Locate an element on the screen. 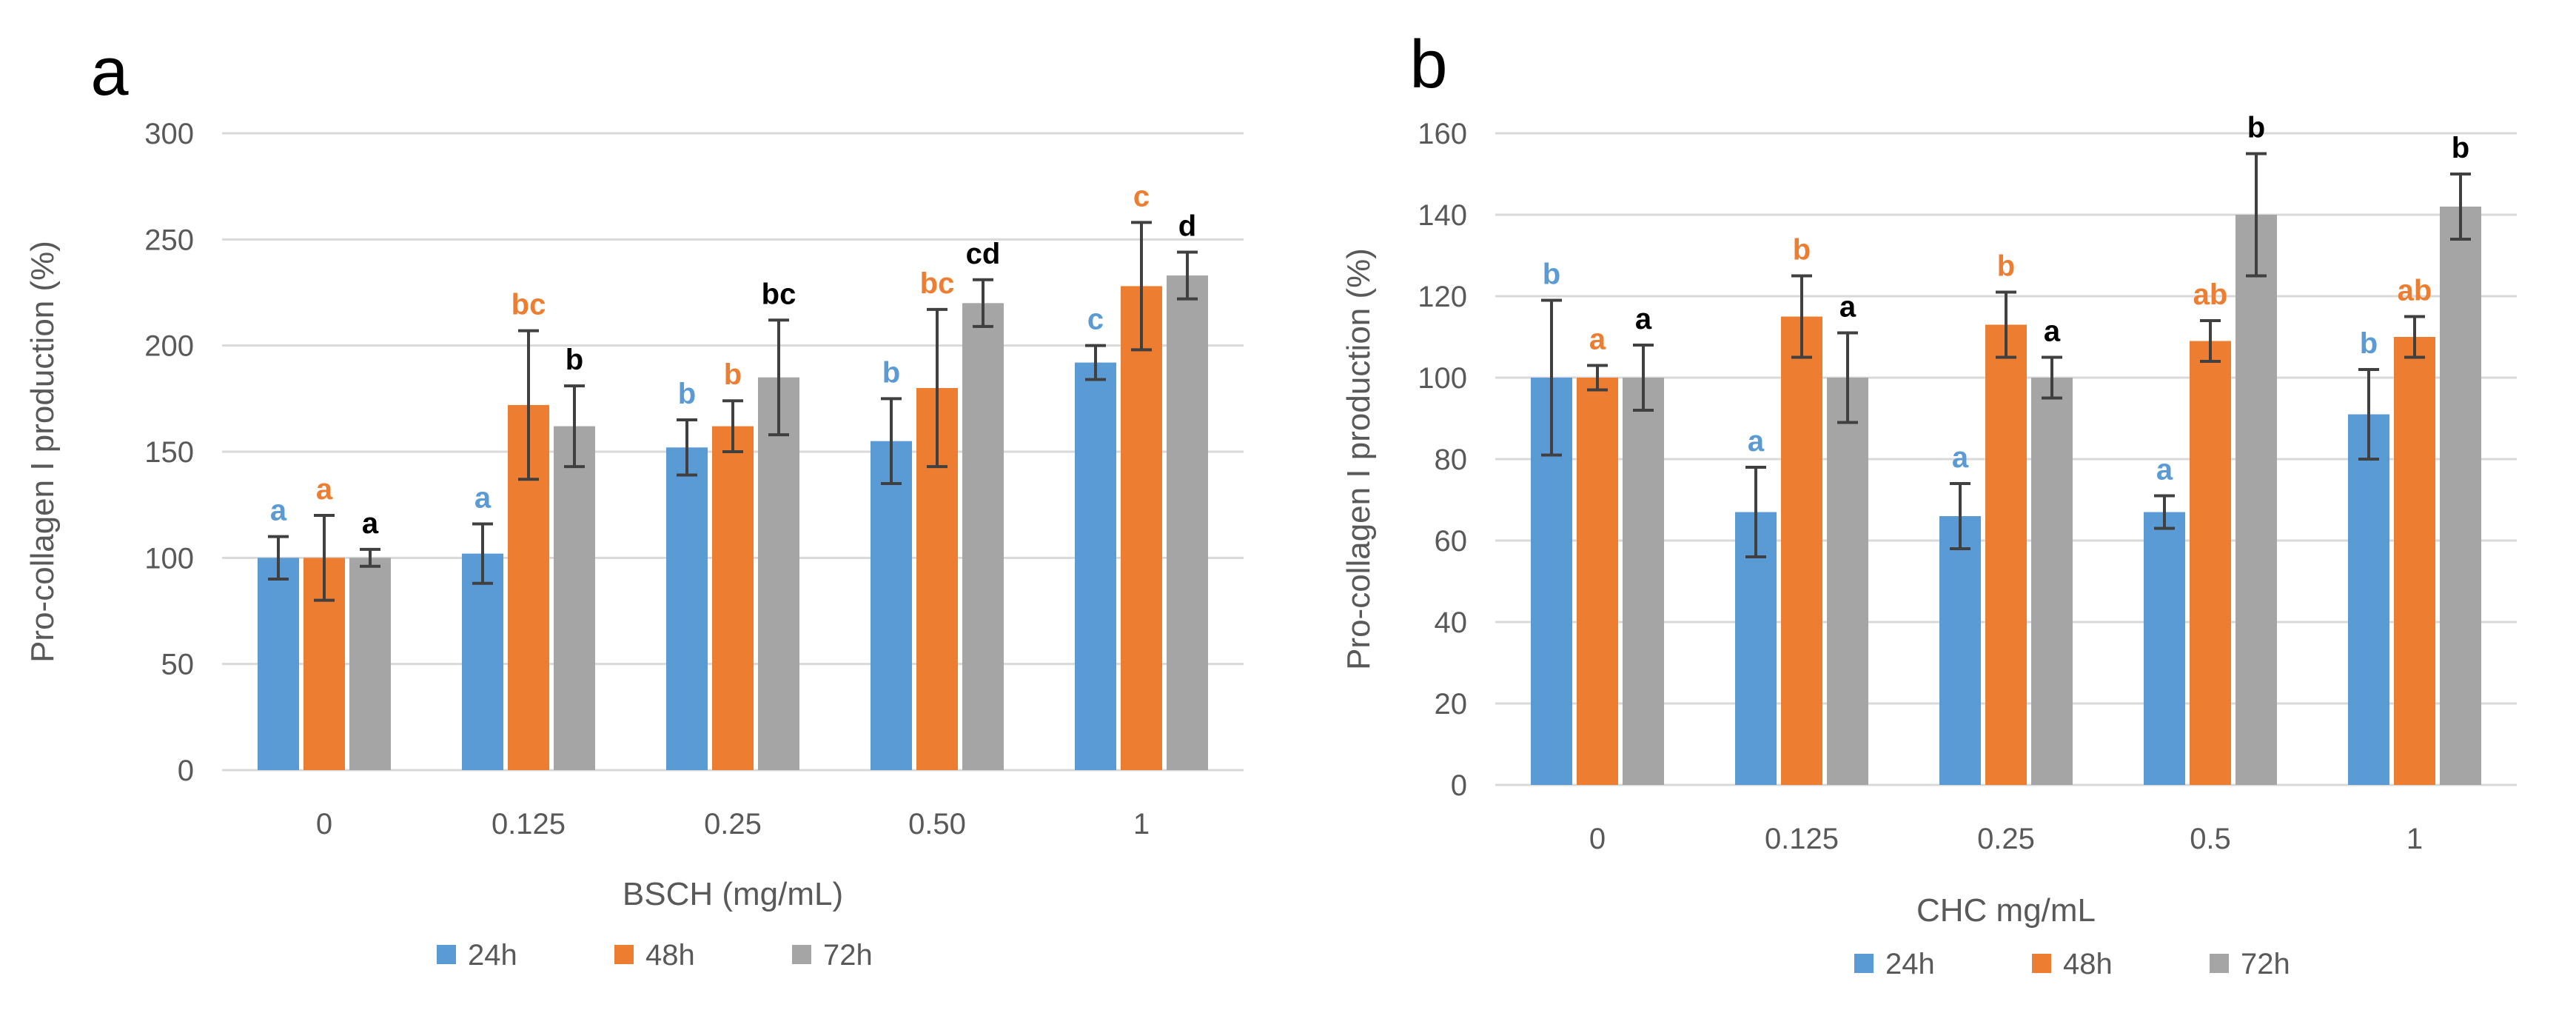  bar-48h-0.125 is located at coordinates (1801, 550).